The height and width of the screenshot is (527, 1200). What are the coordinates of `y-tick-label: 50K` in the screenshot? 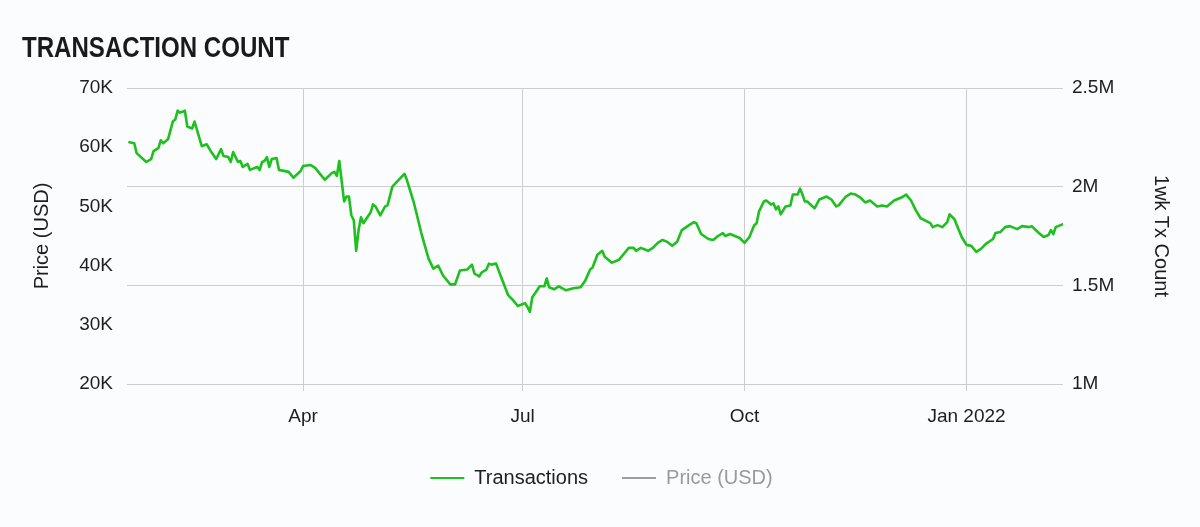 It's located at (96, 205).